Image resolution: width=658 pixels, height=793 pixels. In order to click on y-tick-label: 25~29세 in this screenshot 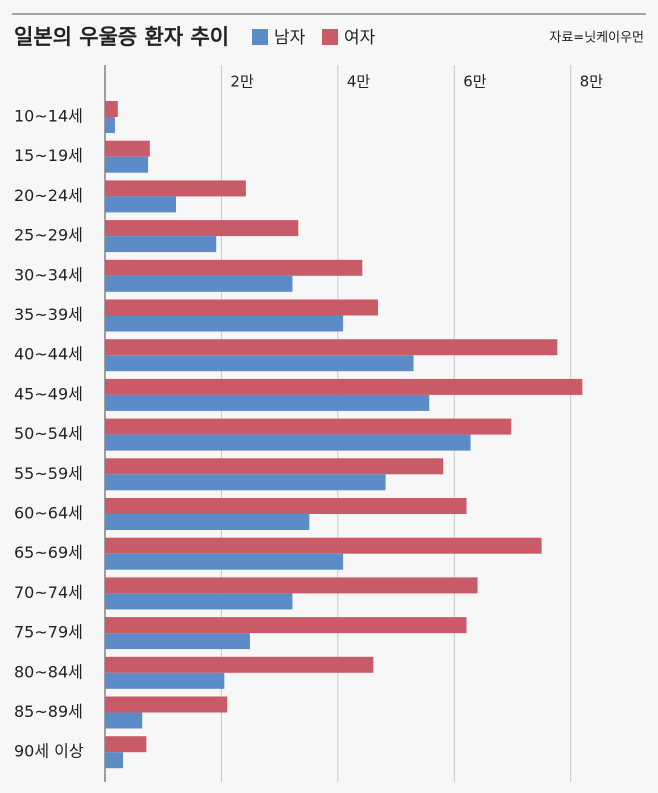, I will do `click(48, 235)`.